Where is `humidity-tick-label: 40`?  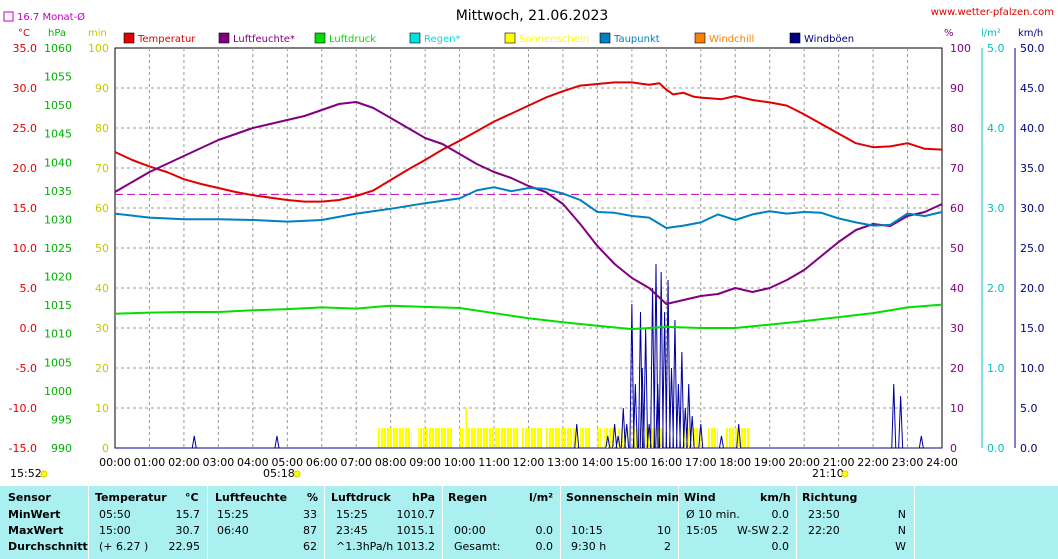 humidity-tick-label: 40 is located at coordinates (957, 288).